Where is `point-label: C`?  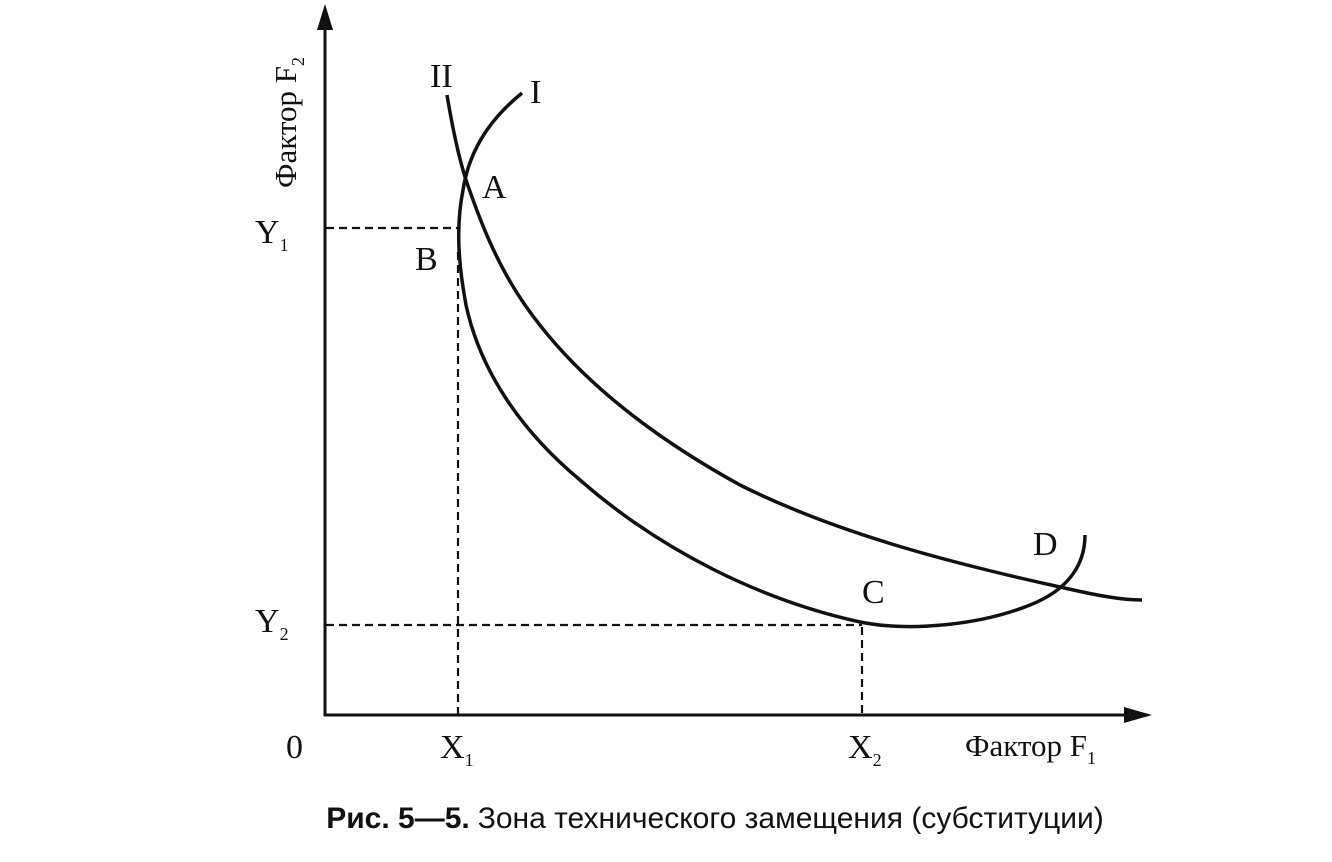 point-label: C is located at coordinates (873, 592).